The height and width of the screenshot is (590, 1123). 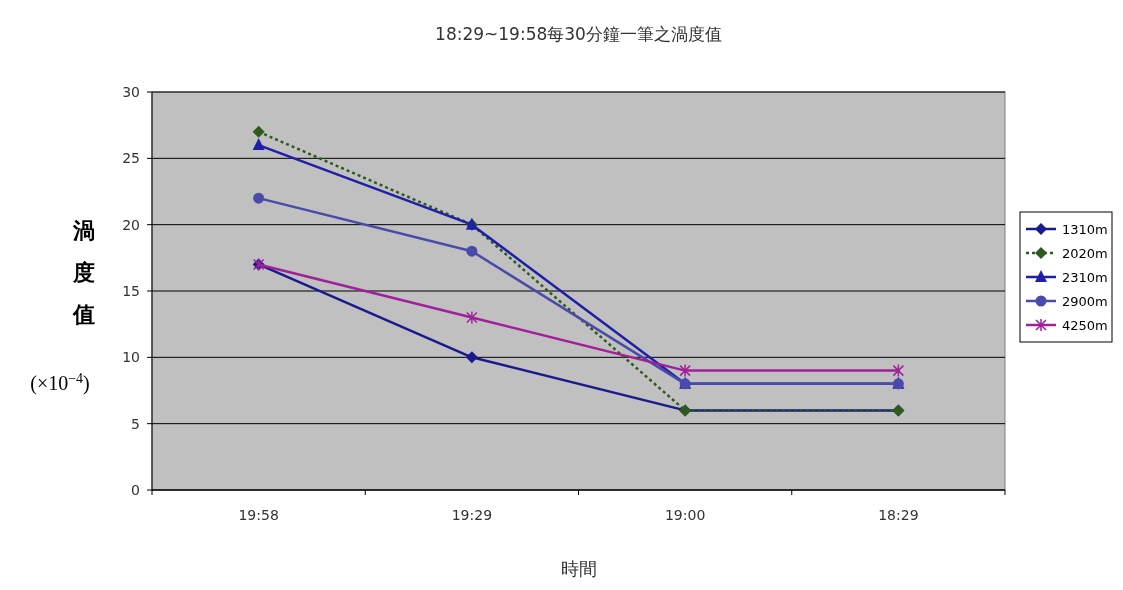 What do you see at coordinates (135, 490) in the screenshot?
I see `y-tick-label: 0` at bounding box center [135, 490].